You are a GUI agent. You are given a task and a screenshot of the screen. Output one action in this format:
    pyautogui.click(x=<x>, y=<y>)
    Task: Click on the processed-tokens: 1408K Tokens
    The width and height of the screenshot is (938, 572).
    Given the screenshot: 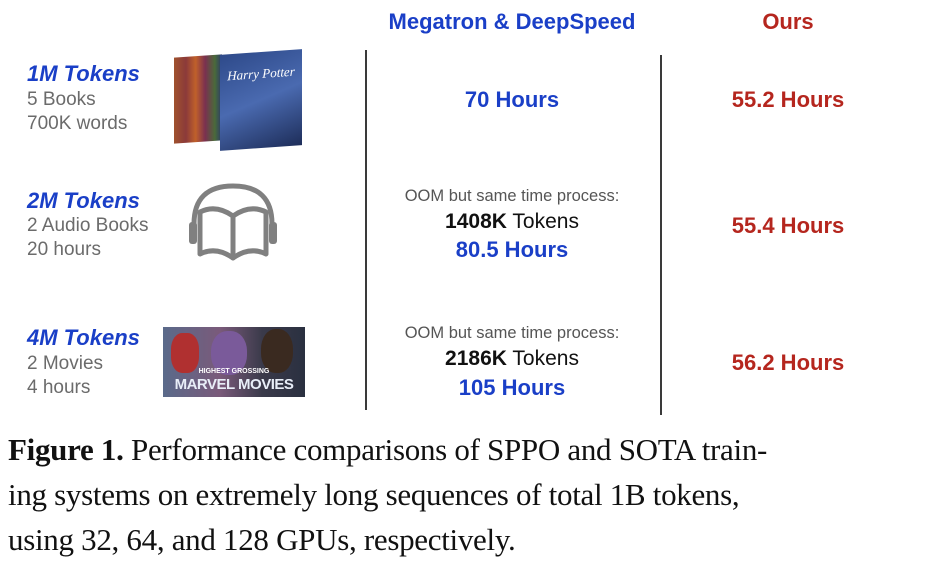 What is the action you would take?
    pyautogui.click(x=512, y=222)
    